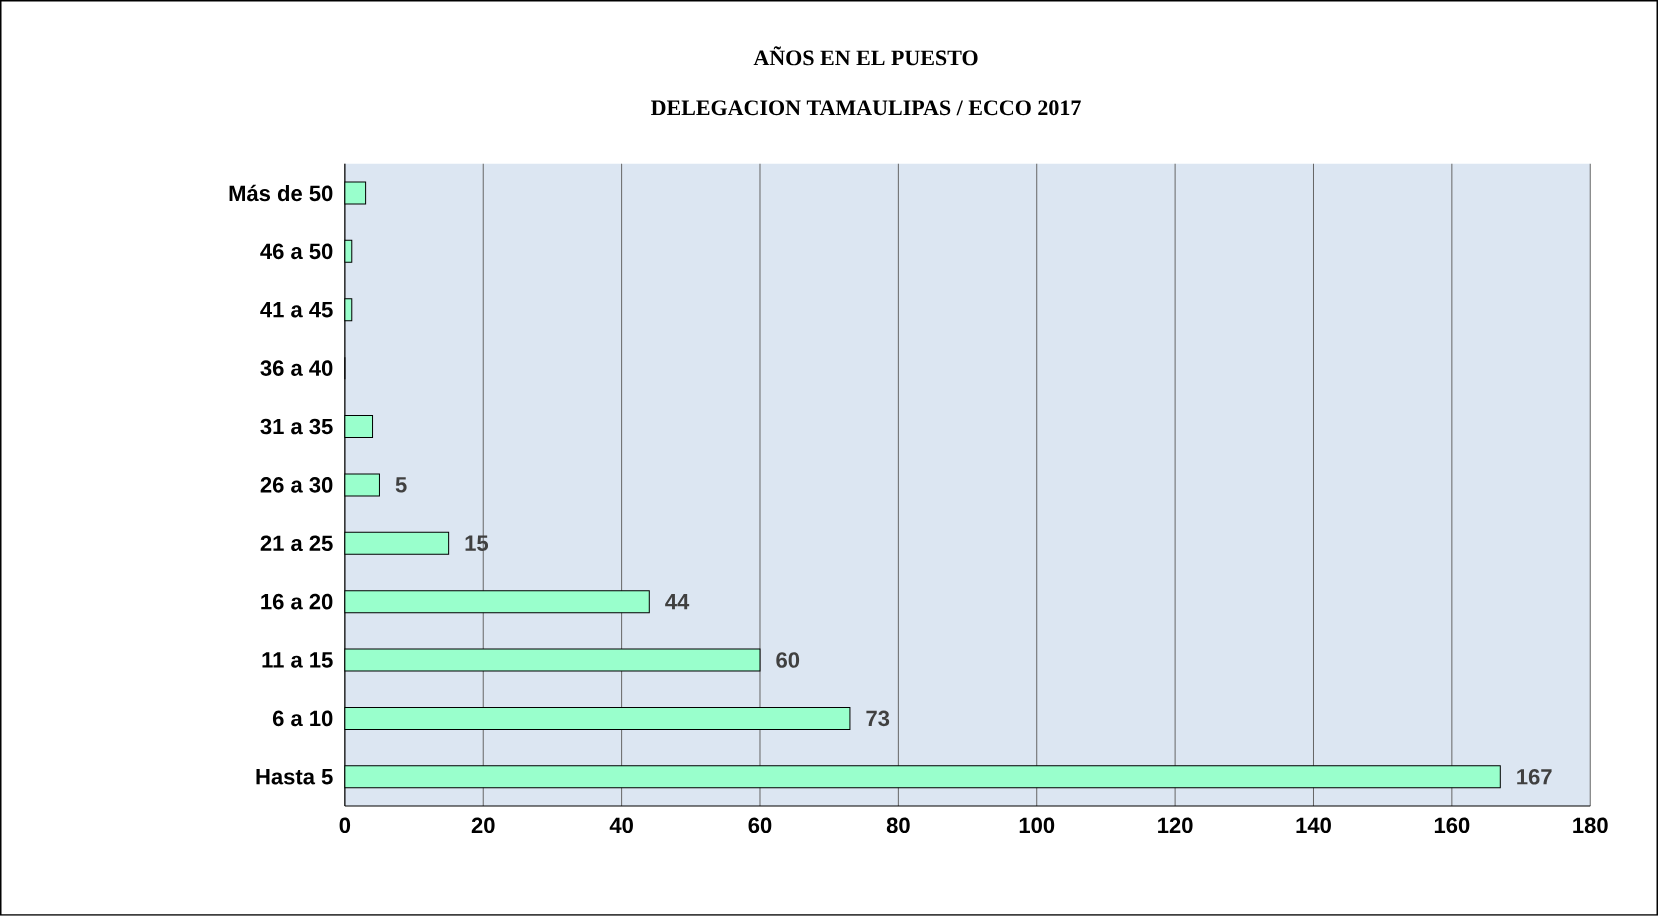 This screenshot has width=1658, height=916. I want to click on x-tick-label: 140, so click(1313, 825).